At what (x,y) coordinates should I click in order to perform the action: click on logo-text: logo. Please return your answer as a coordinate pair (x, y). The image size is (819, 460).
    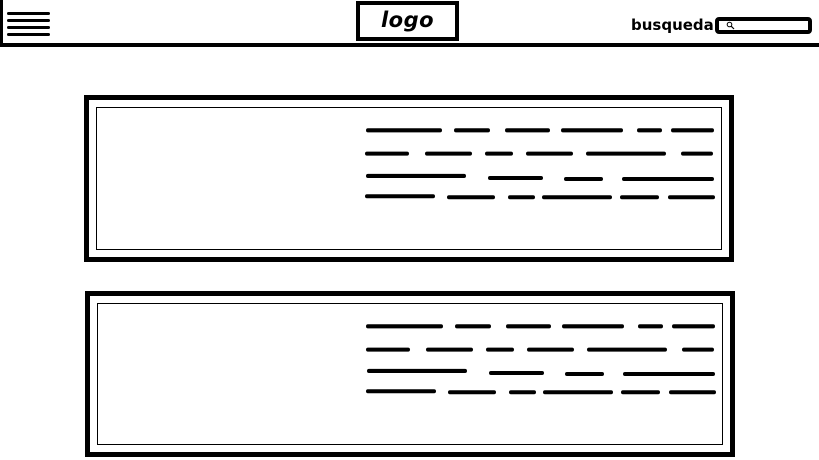
    Looking at the image, I should click on (407, 19).